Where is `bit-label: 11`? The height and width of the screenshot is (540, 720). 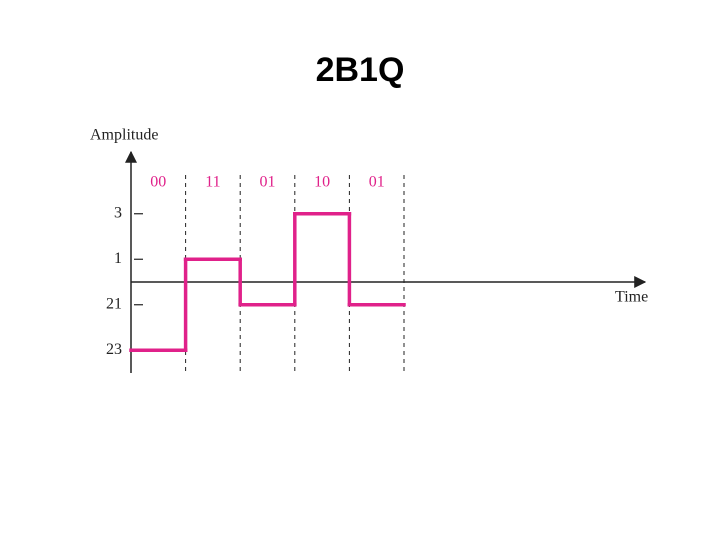 bit-label: 11 is located at coordinates (212, 182).